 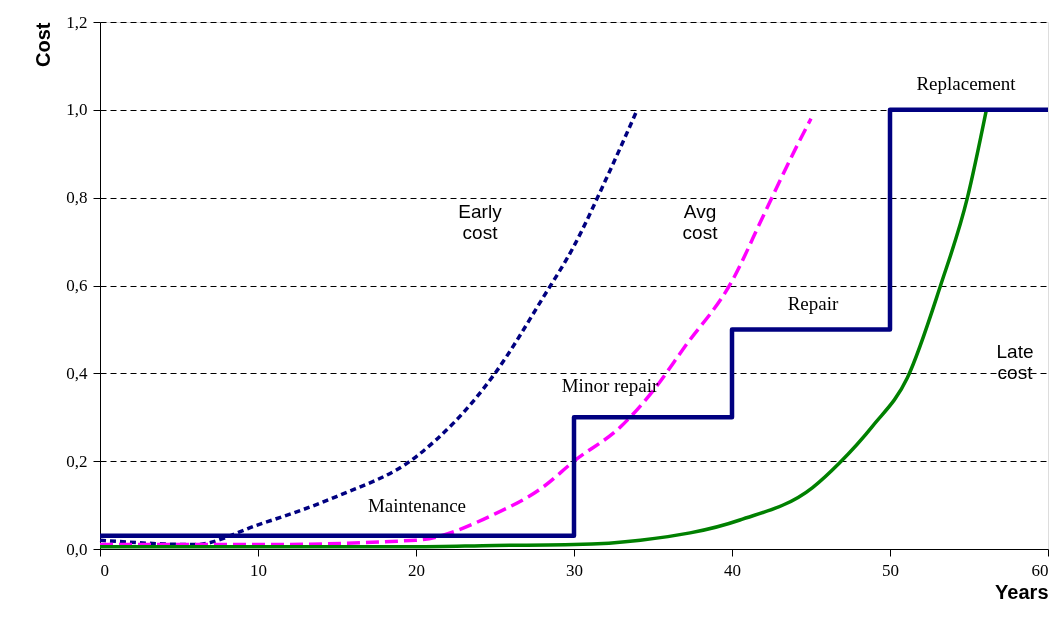 What do you see at coordinates (77, 461) in the screenshot?
I see `y-tick-label: 0,2` at bounding box center [77, 461].